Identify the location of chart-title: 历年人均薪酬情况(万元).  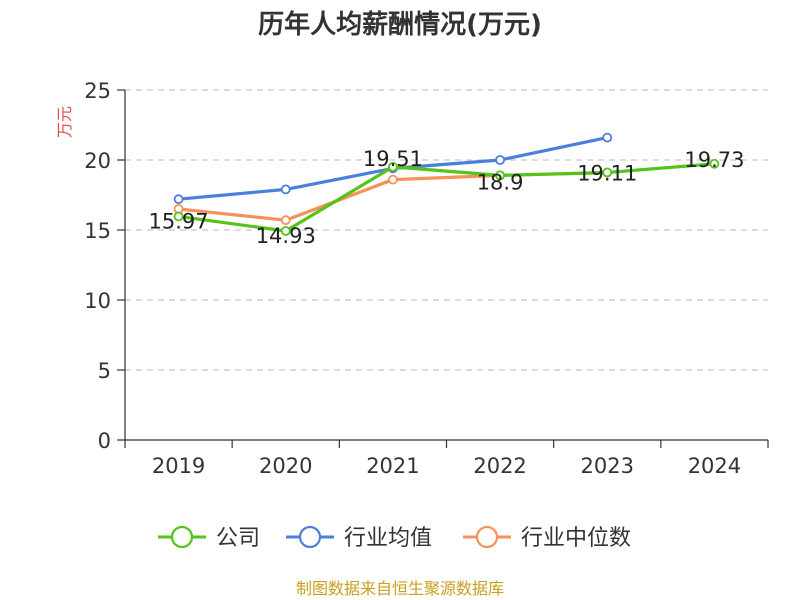
(400, 24).